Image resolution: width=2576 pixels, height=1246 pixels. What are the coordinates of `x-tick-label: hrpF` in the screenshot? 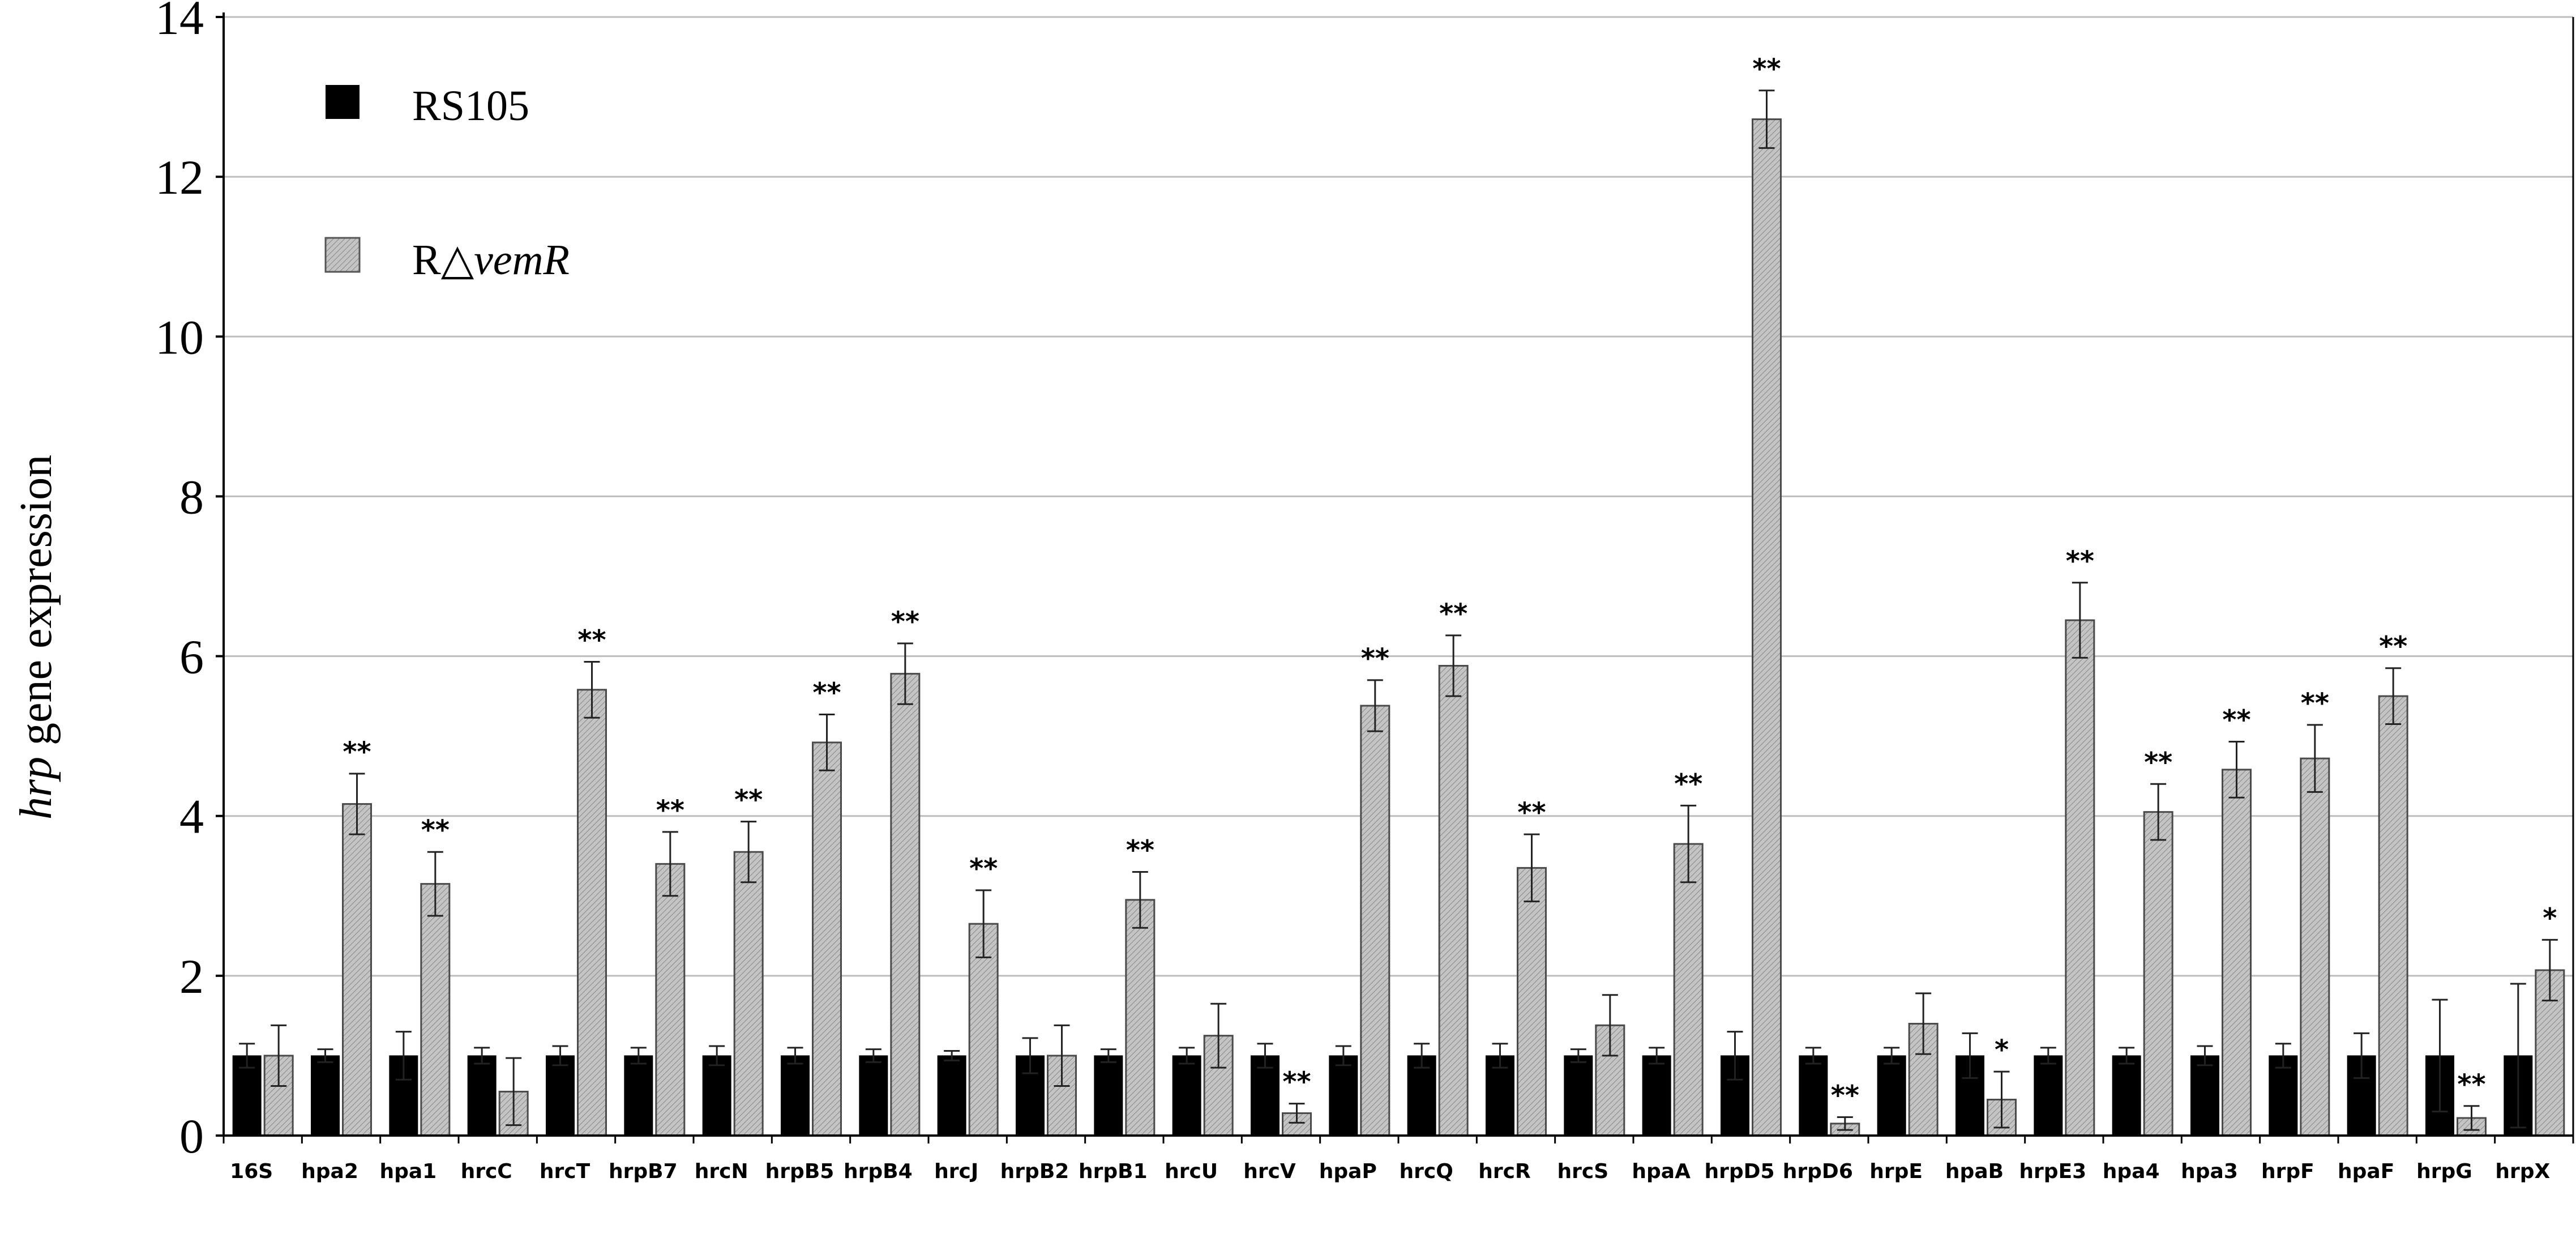 It's located at (2287, 1171).